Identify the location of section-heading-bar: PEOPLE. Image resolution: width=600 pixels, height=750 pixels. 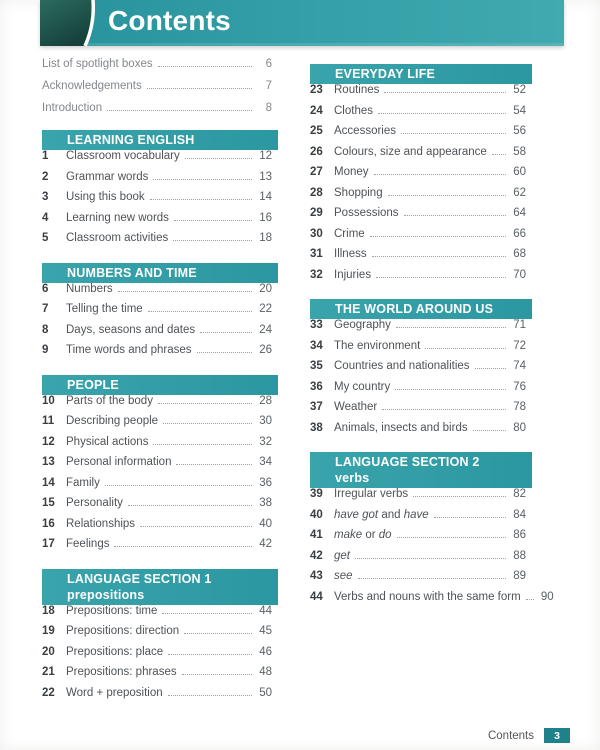
(160, 384).